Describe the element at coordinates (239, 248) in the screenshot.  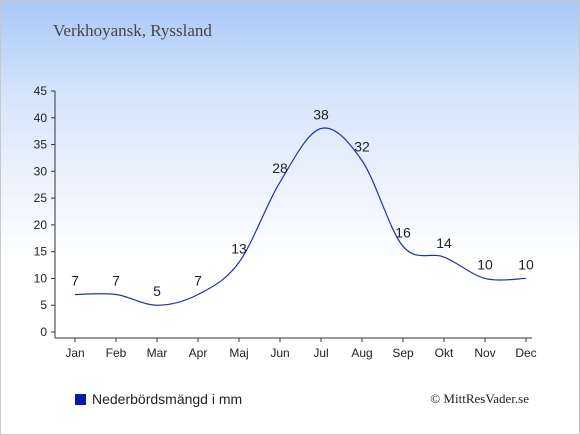
I see `data-label: 13` at that location.